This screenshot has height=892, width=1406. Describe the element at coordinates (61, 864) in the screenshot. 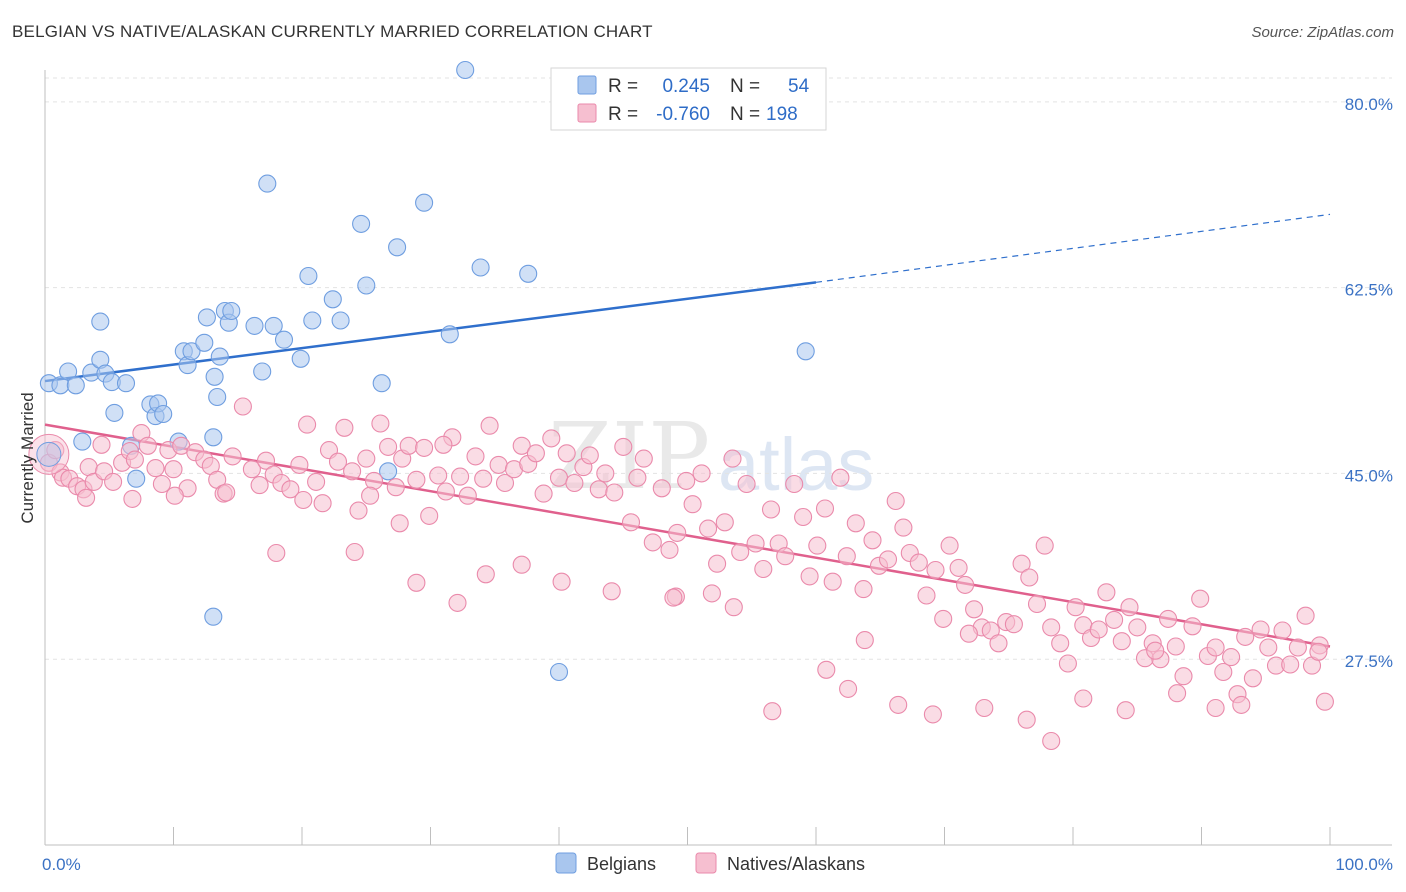

I see `x-tick-label-0: 0.0%` at that location.